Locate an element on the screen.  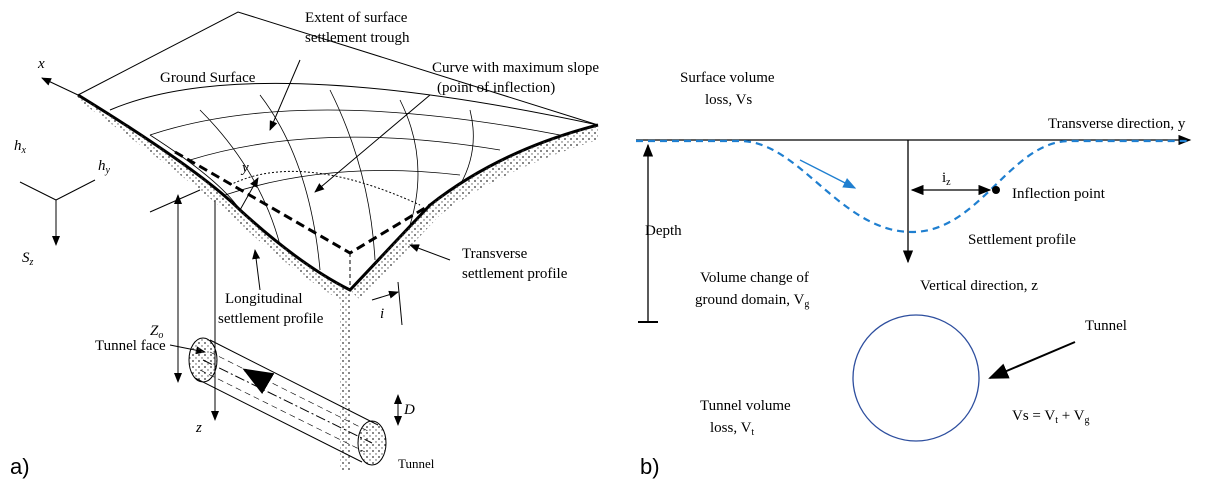
volume-change-line-2: ground domain, Vg is located at coordinates (752, 301).